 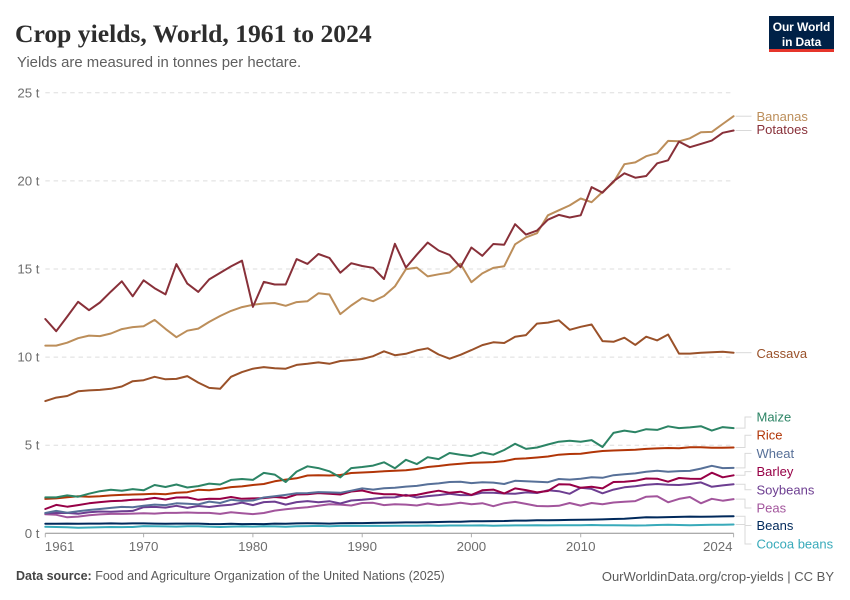 I want to click on svg-text: 5 t, so click(x=32, y=445).